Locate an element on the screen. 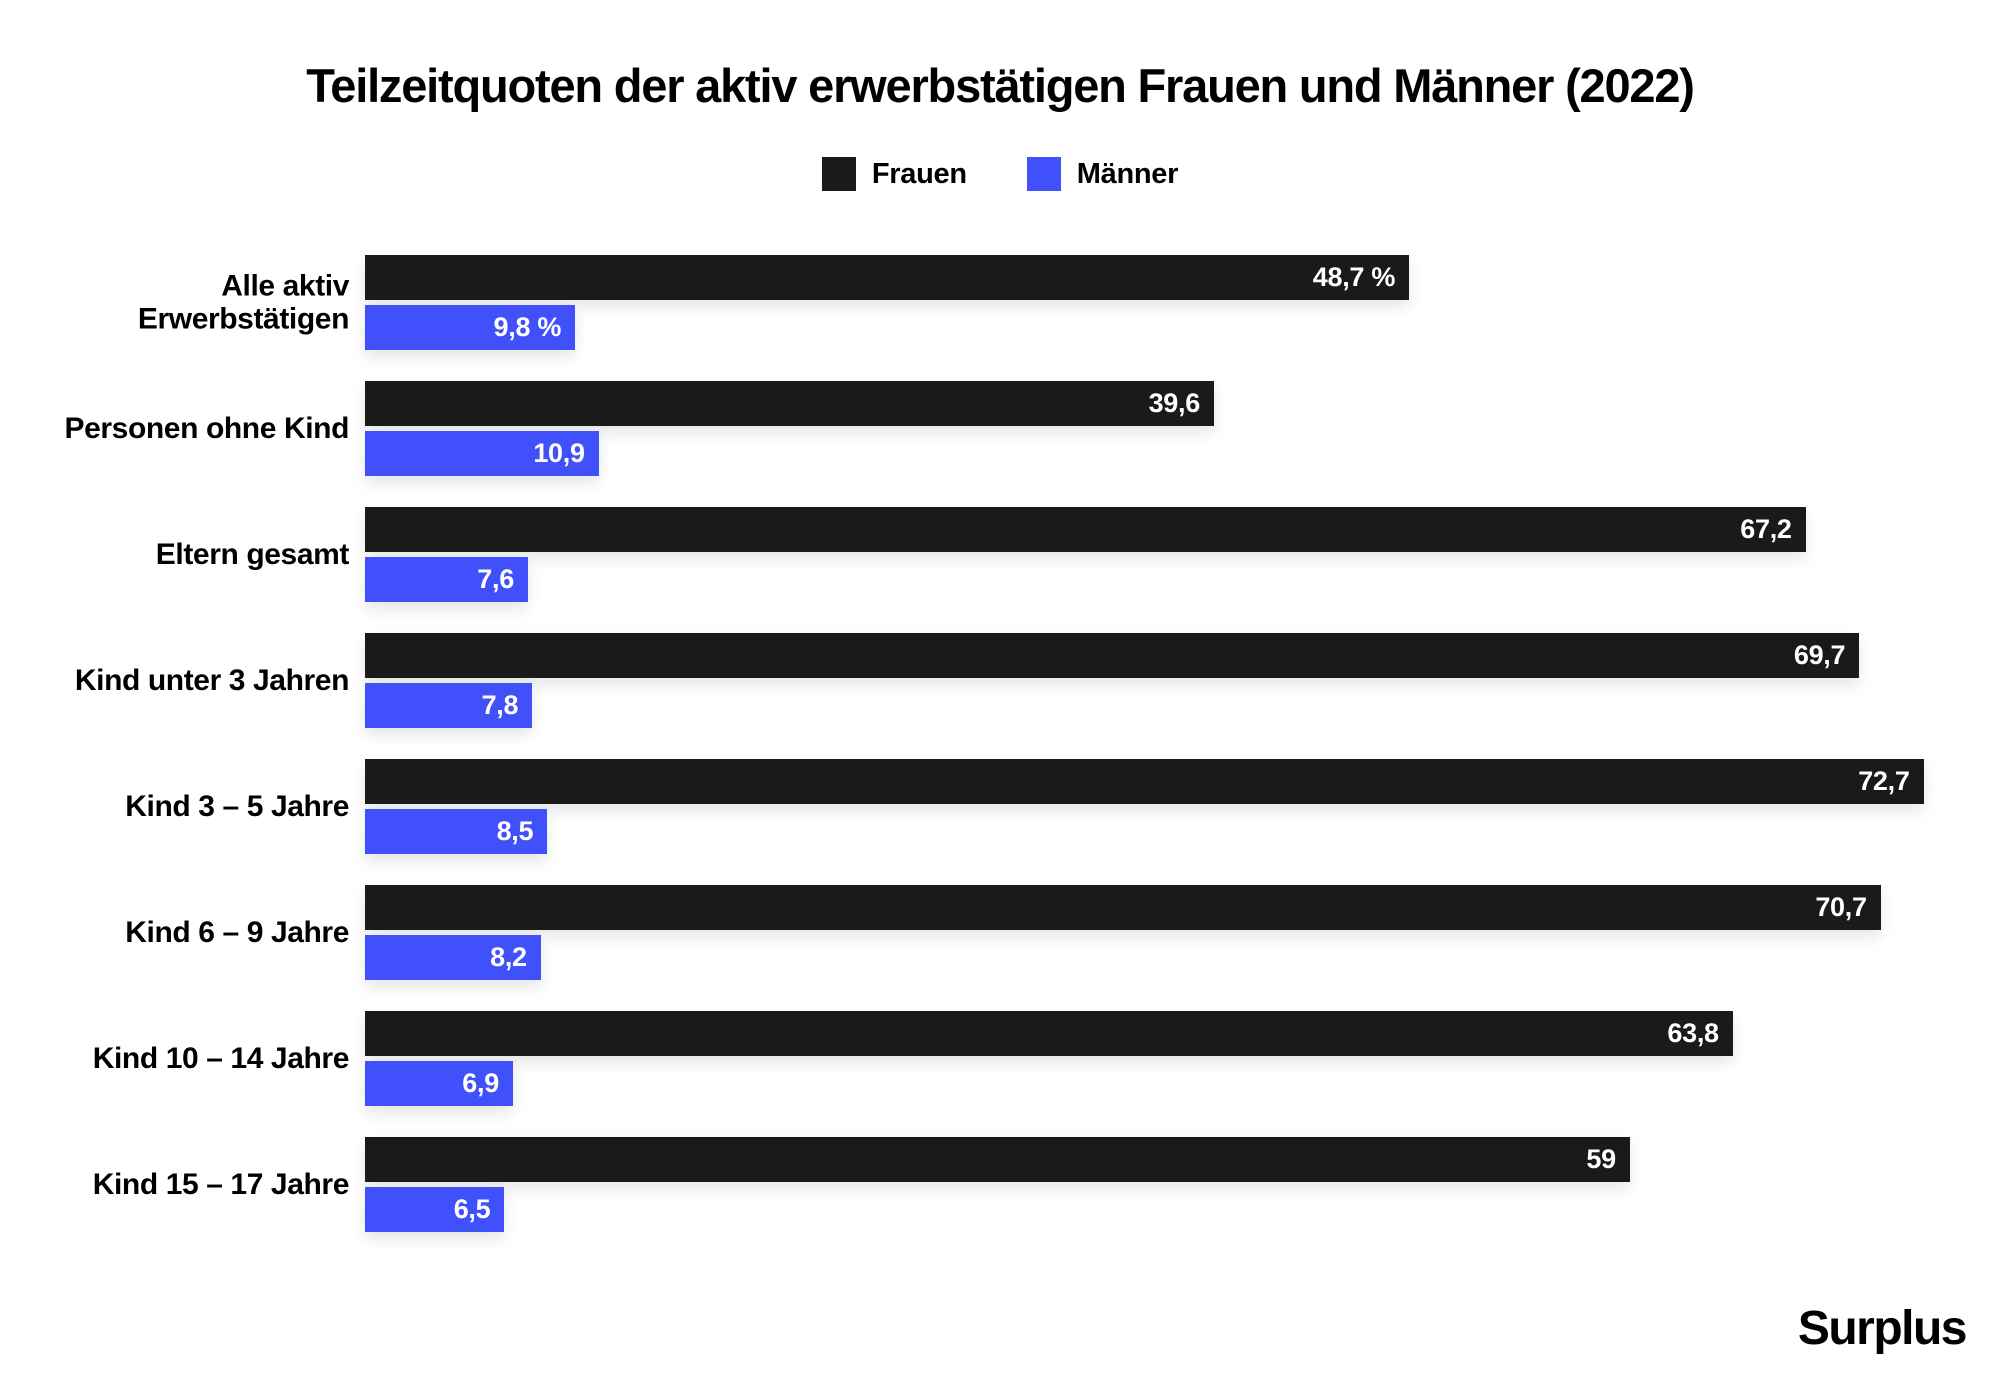 The width and height of the screenshot is (2000, 1388). bar-value-label: 8,5 is located at coordinates (515, 831).